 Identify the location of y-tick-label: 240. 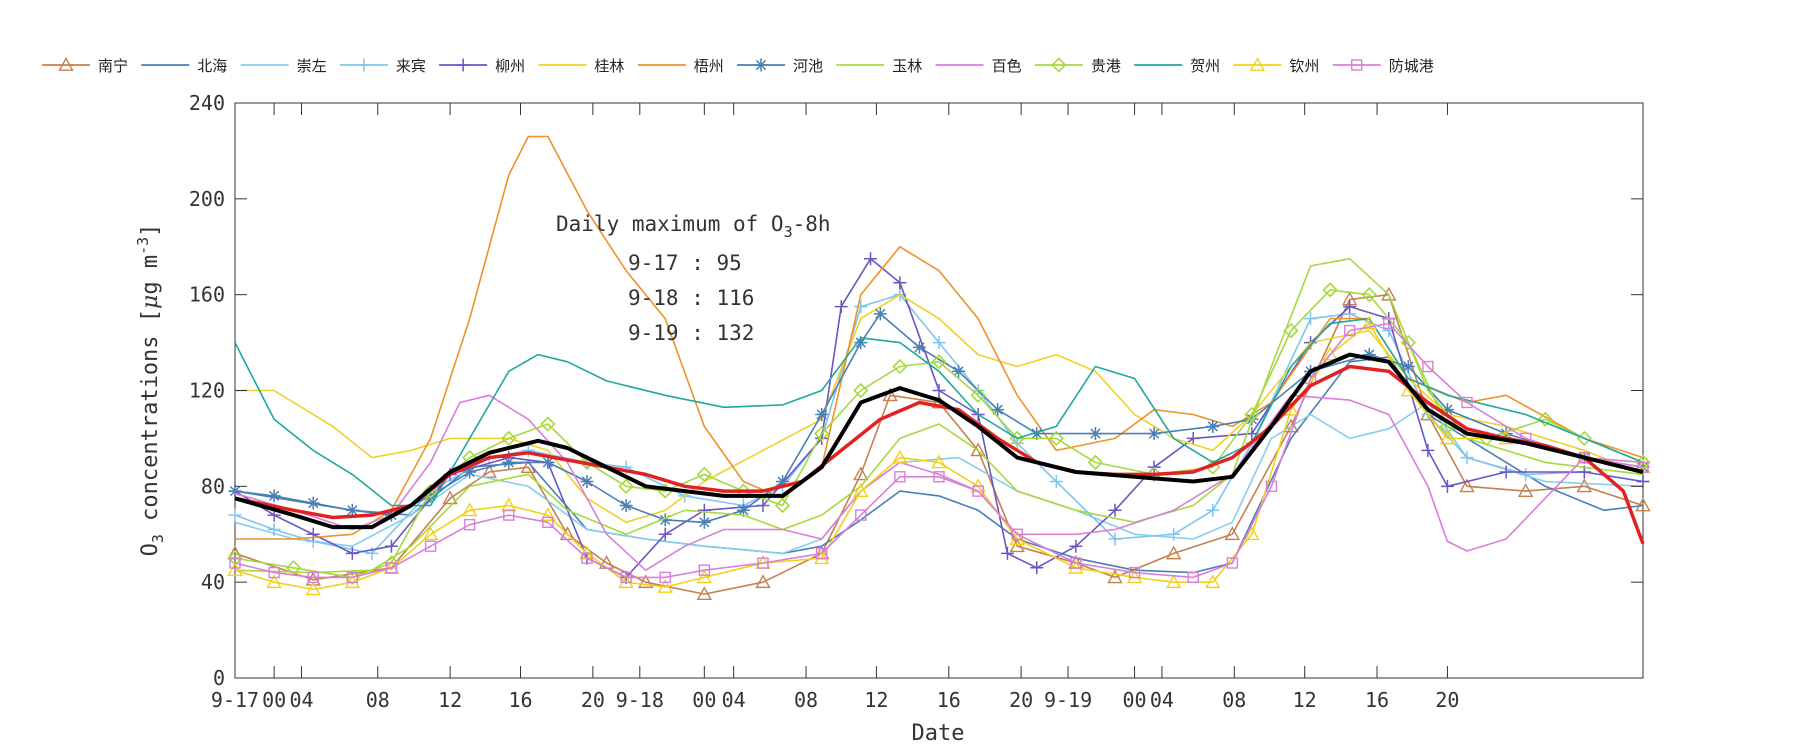
(207, 103).